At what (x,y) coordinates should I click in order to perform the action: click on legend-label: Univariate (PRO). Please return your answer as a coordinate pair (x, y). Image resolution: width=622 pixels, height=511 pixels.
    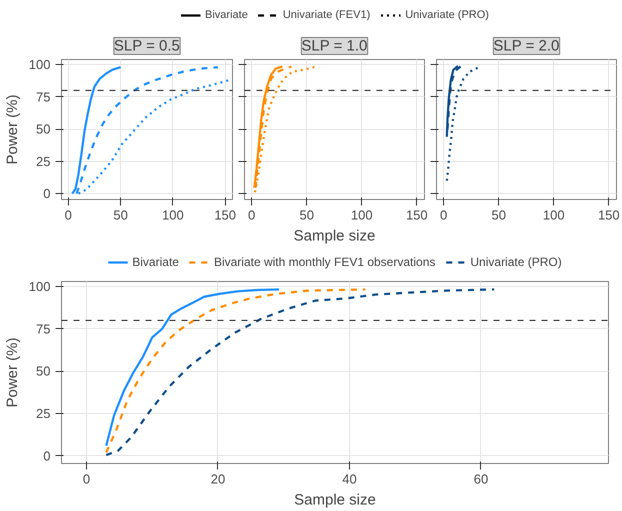
    Looking at the image, I should click on (516, 262).